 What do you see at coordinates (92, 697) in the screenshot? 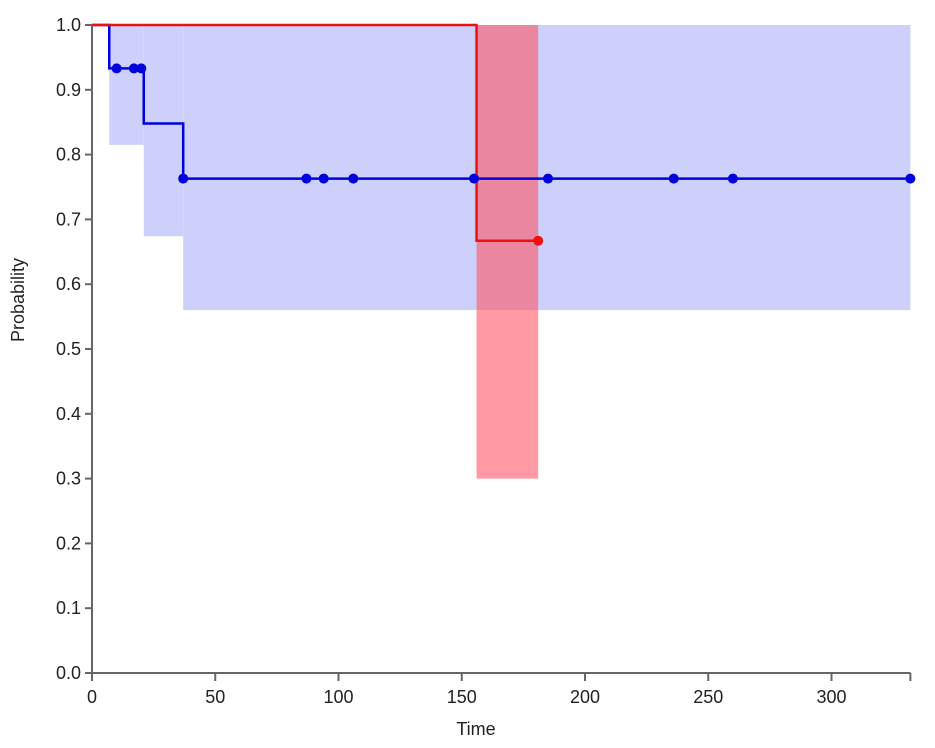
I see `x-tick-label: 0` at bounding box center [92, 697].